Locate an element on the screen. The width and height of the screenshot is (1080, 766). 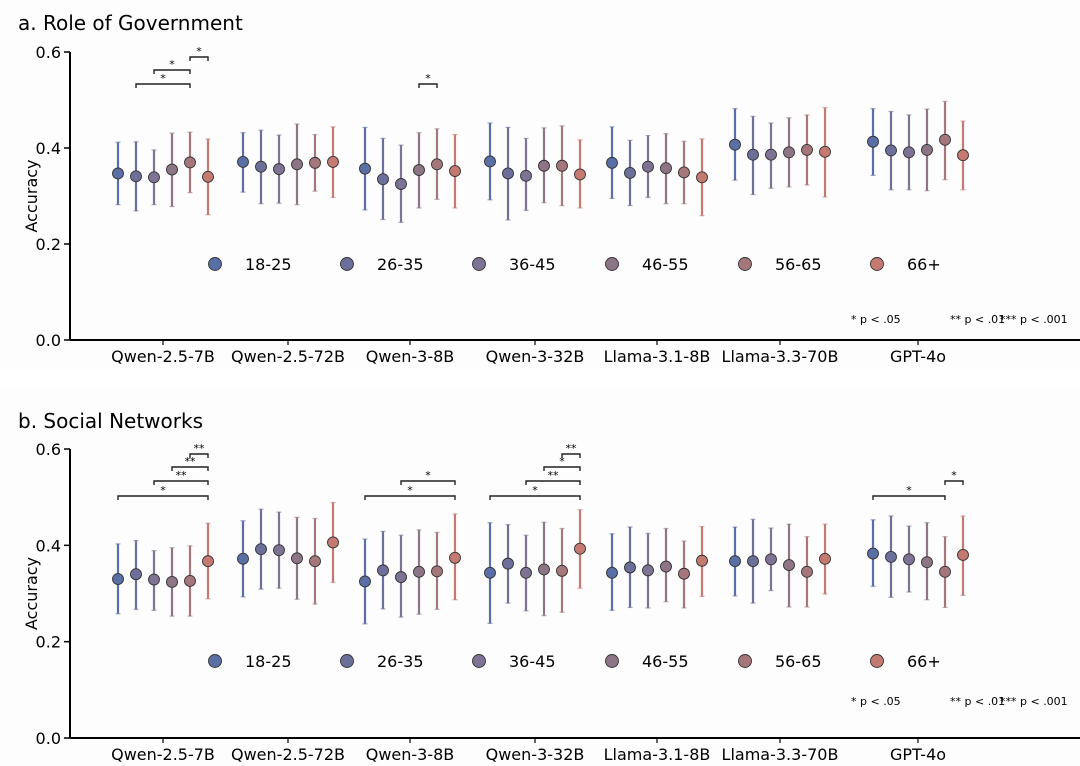
panel-title: a. Role of Government is located at coordinates (130, 23).